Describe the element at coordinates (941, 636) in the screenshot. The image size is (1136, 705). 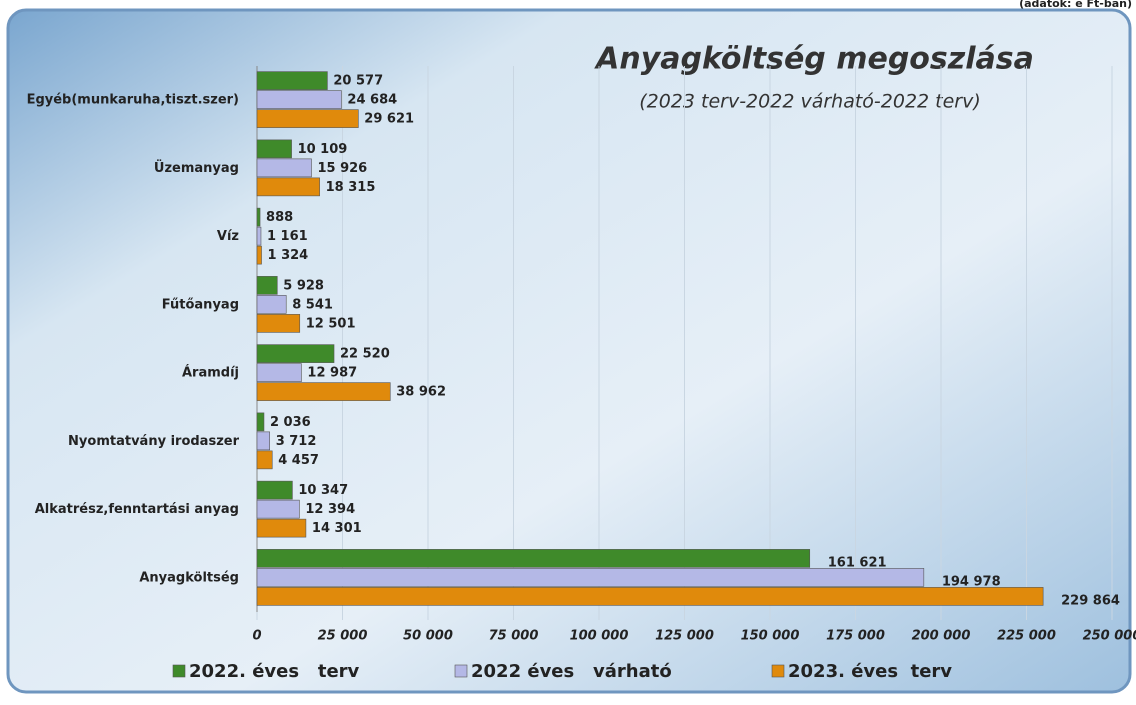
I see `x-tick-label: 200 000` at that location.